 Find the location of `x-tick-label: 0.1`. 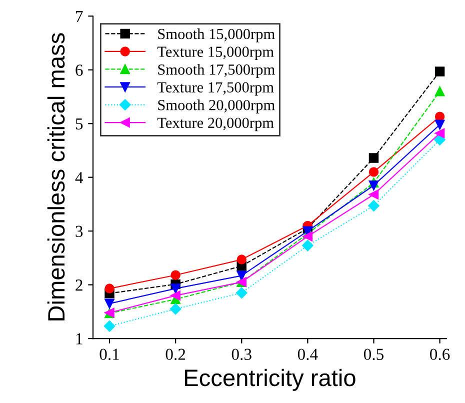

x-tick-label: 0.1 is located at coordinates (109, 354).